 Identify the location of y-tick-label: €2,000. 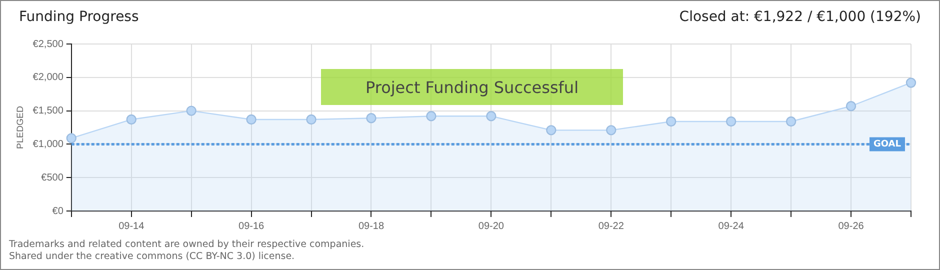
(48, 78).